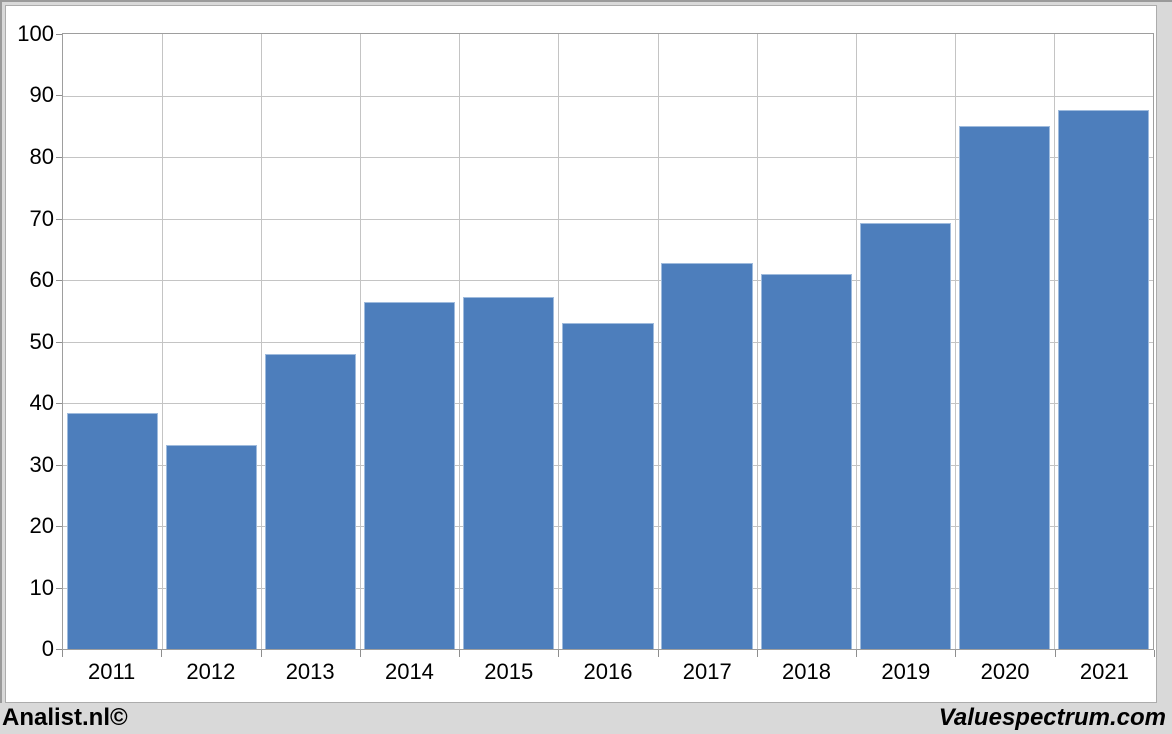  I want to click on bar-slot-2018, so click(806, 341).